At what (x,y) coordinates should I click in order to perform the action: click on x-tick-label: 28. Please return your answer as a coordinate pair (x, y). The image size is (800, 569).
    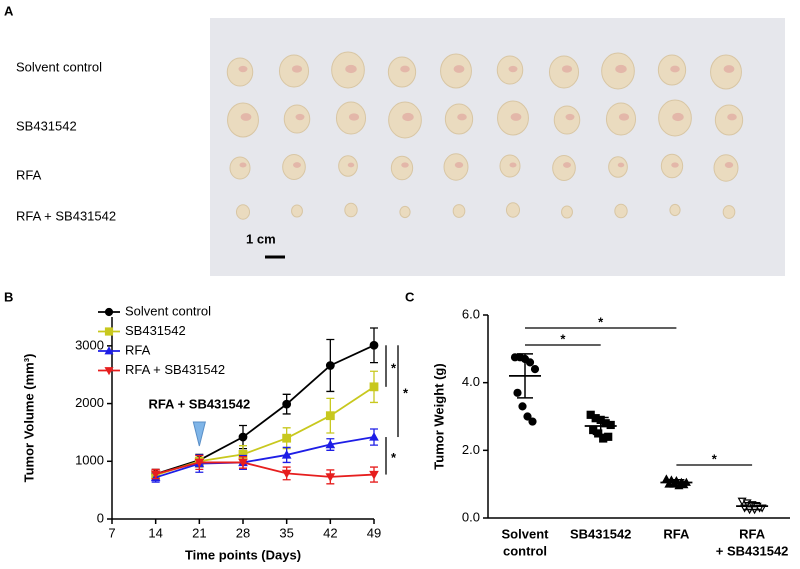
    Looking at the image, I should click on (243, 532).